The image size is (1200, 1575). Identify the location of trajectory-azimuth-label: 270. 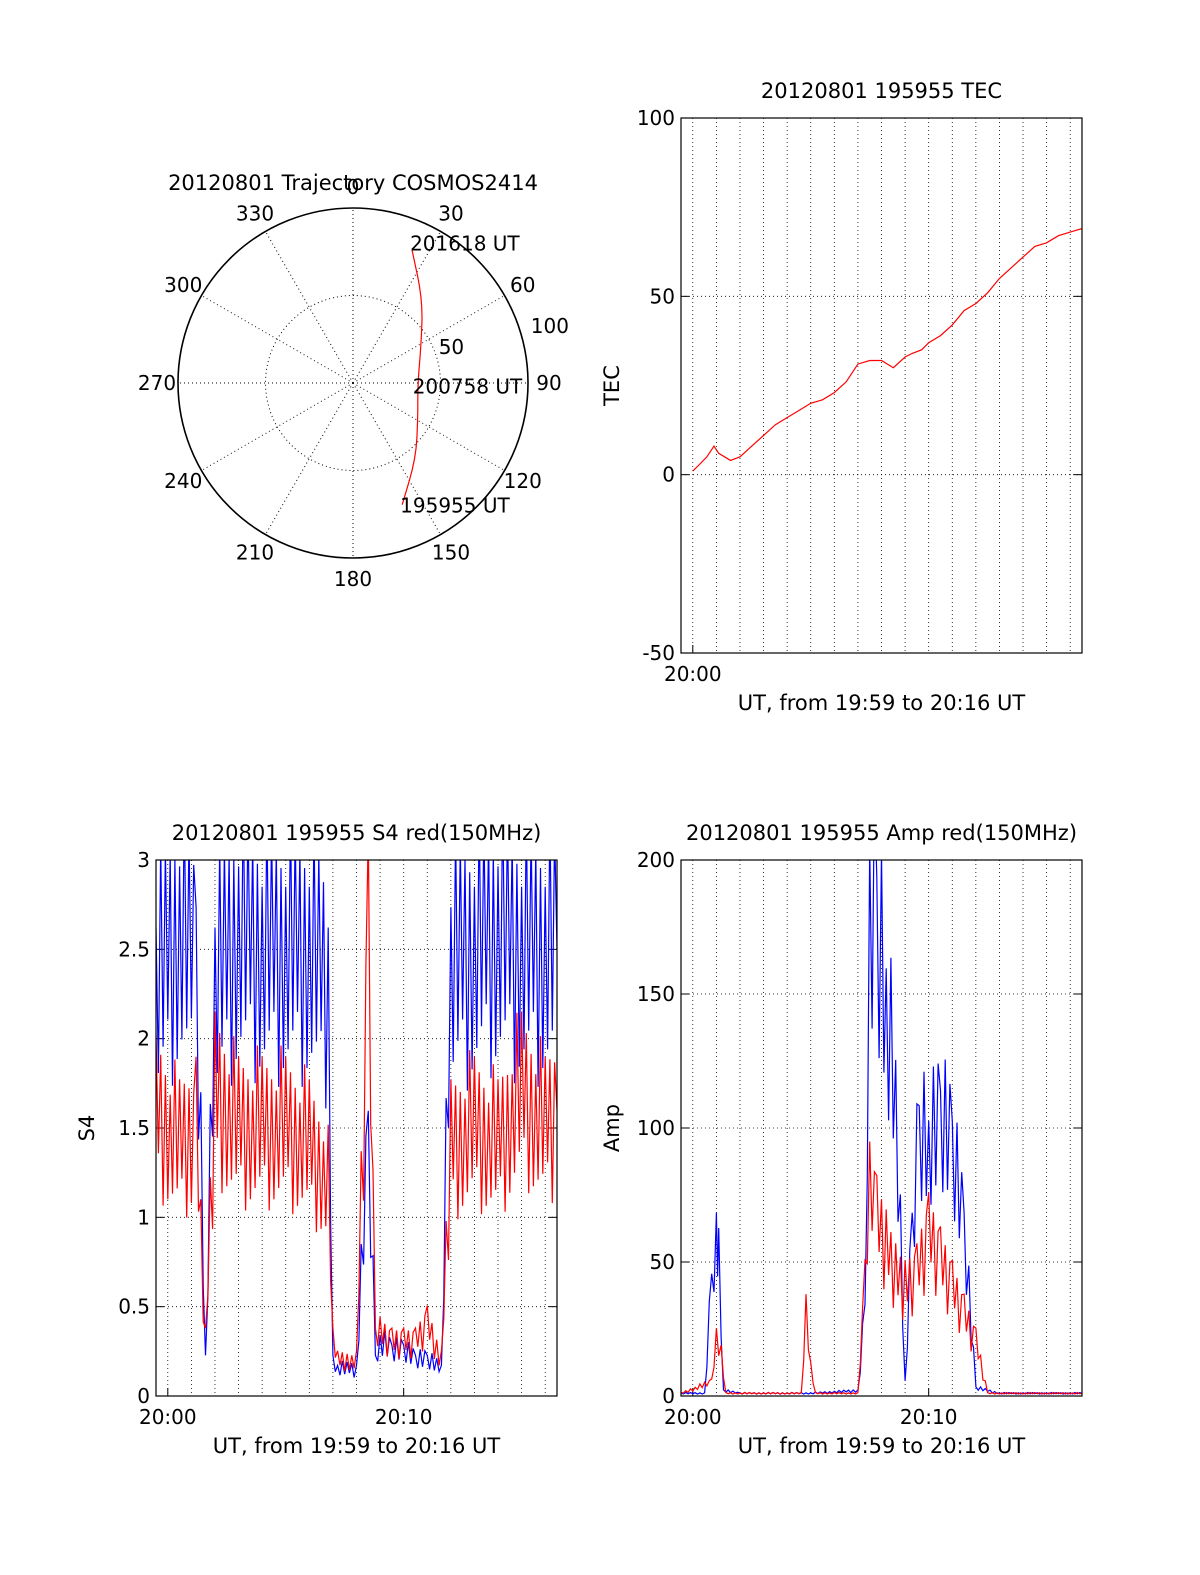
(157, 383).